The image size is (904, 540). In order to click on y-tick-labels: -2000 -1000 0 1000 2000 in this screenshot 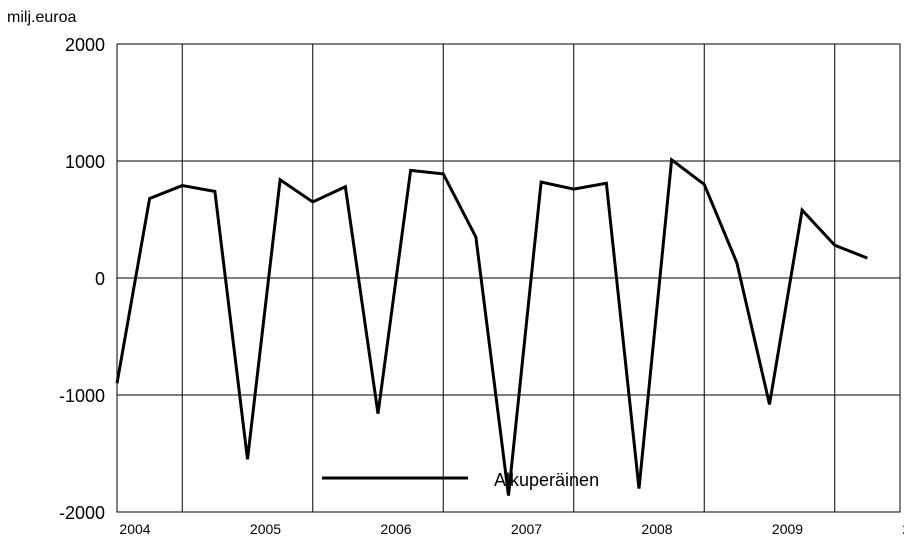, I will do `click(82, 279)`.